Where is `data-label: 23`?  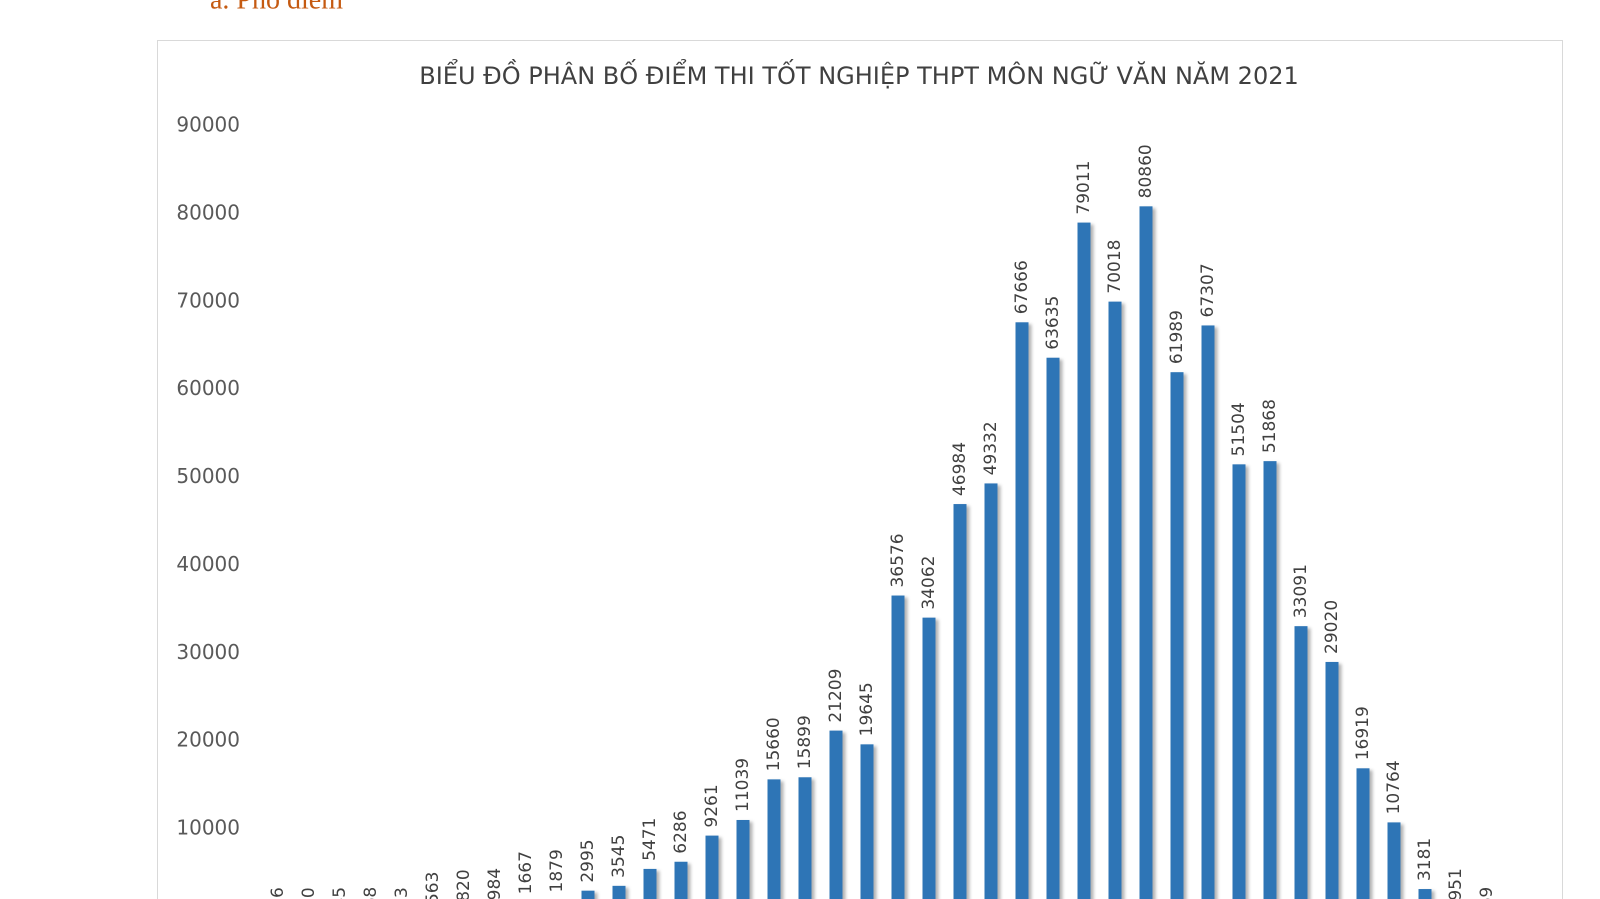 data-label: 23 is located at coordinates (402, 893).